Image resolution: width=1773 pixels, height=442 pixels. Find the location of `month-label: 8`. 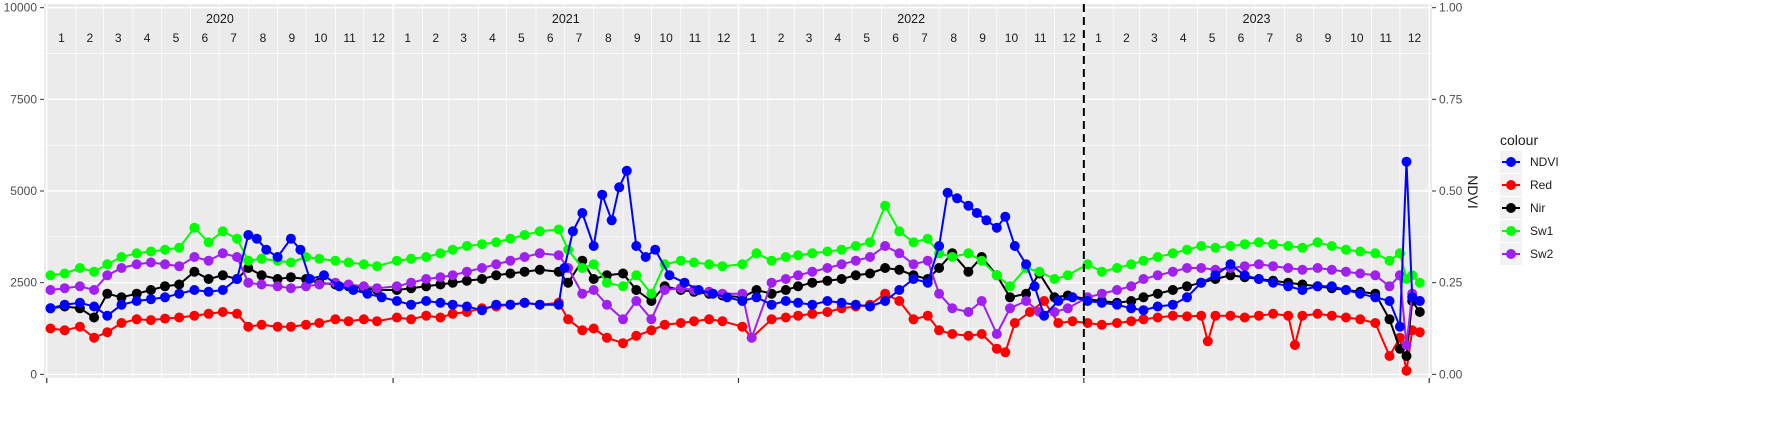

month-label: 8 is located at coordinates (608, 38).